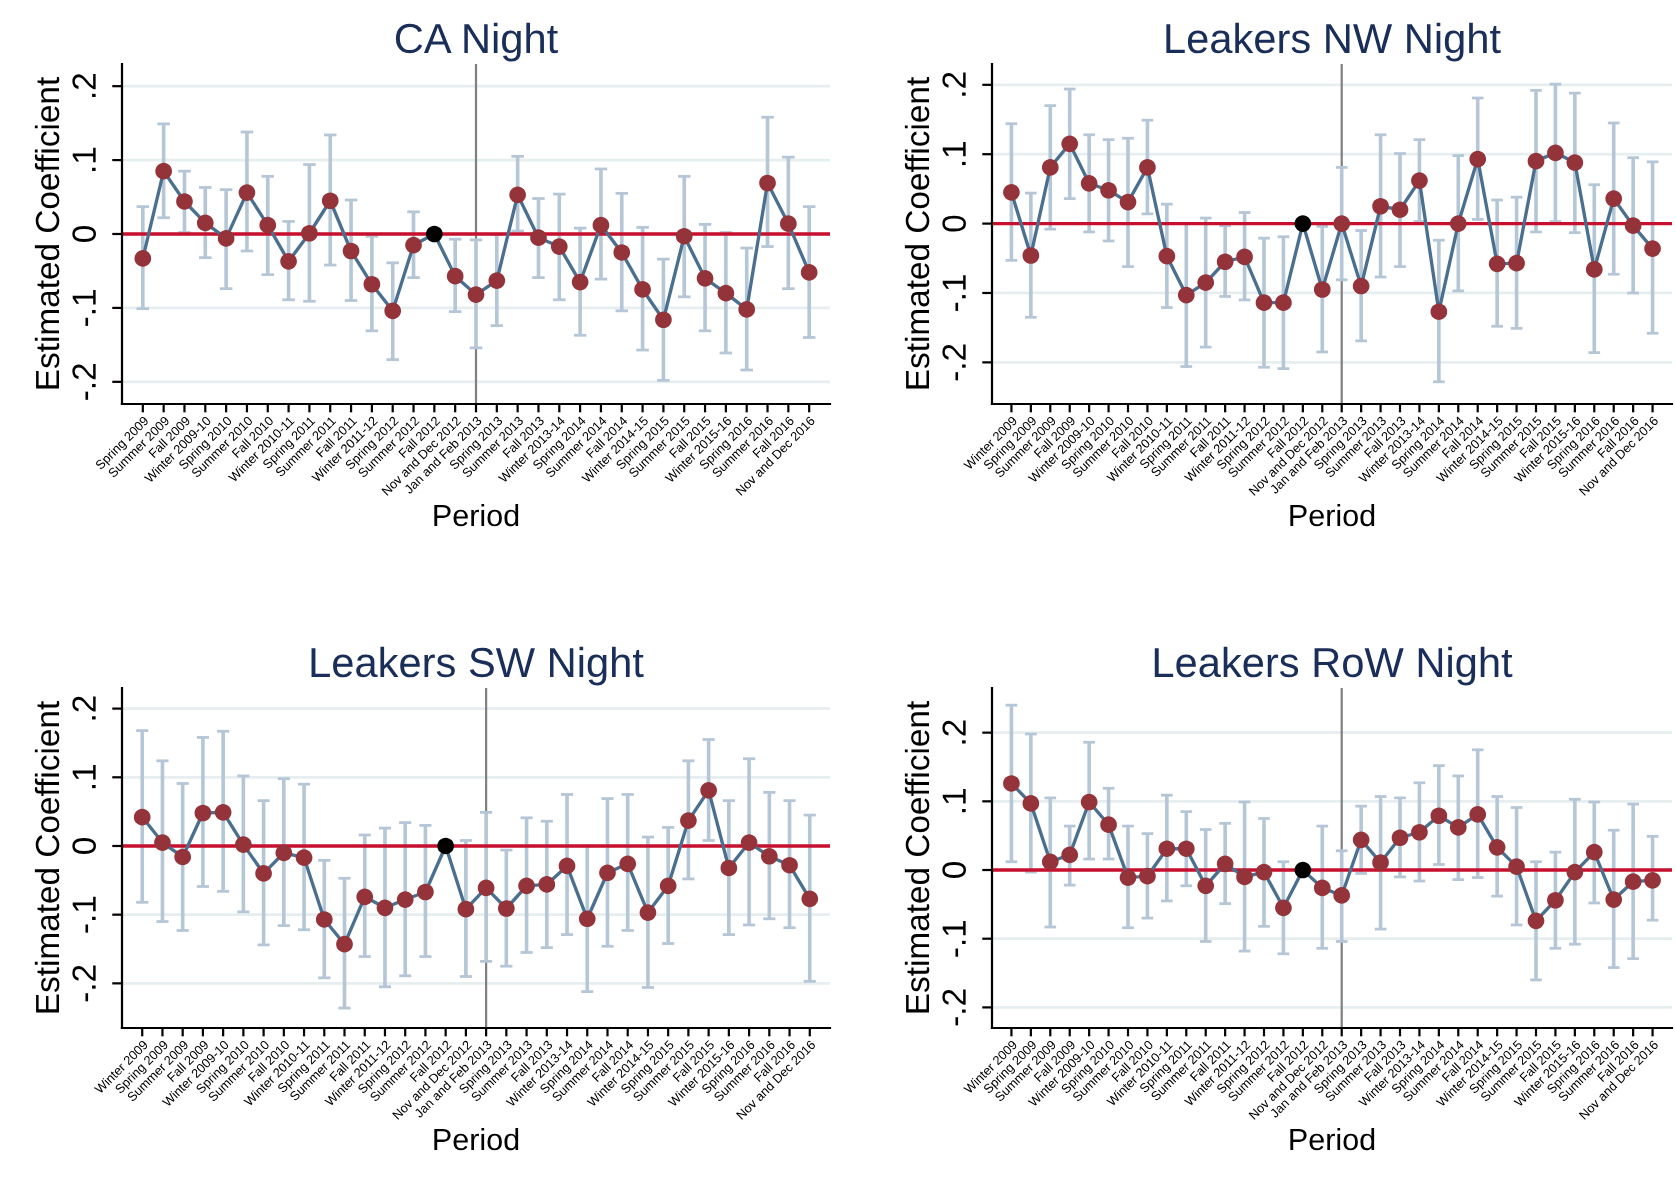  I want to click on chart-title: Leakers NW Night, so click(1333, 42).